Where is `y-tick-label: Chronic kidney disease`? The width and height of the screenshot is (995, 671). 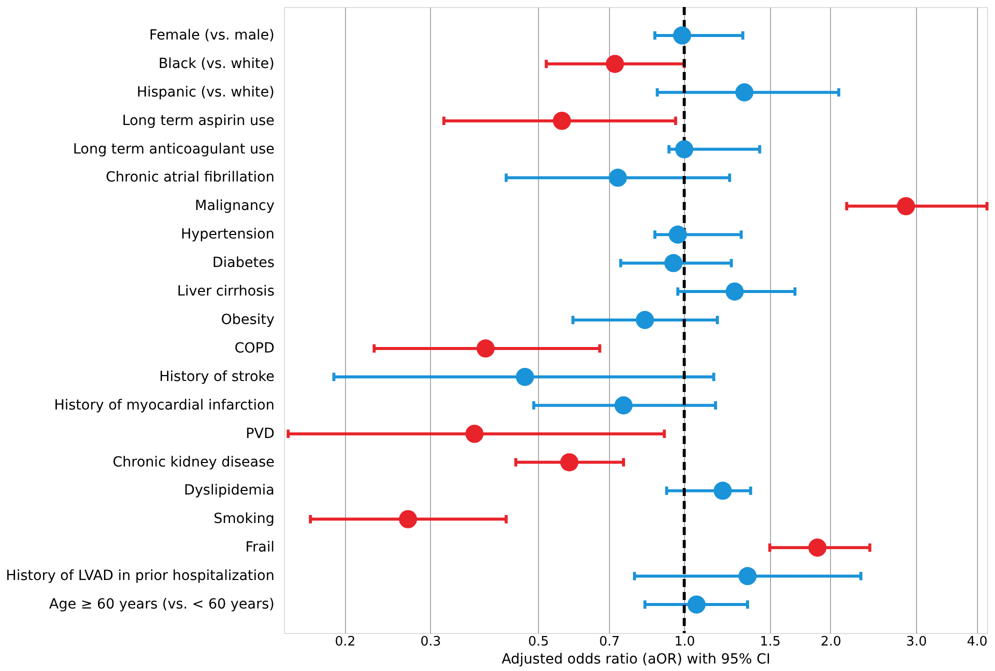
y-tick-label: Chronic kidney disease is located at coordinates (193, 462).